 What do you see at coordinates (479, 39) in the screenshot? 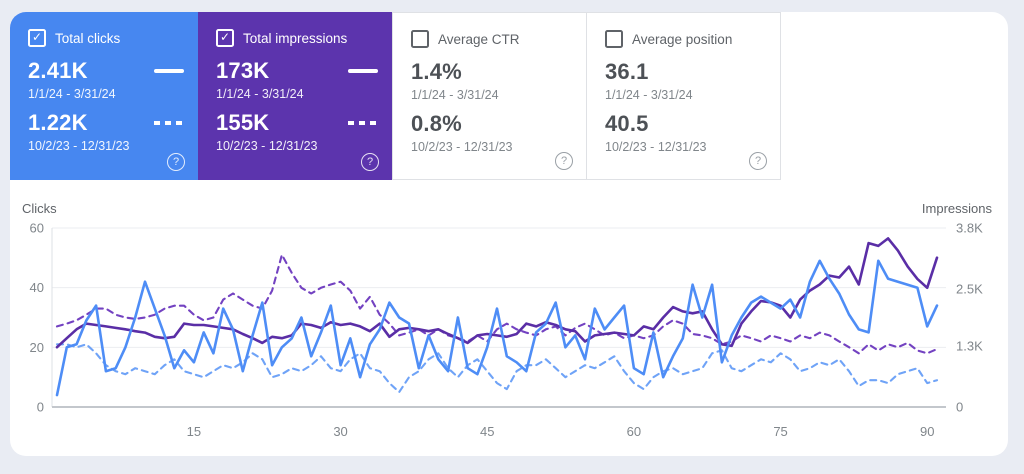
I see `card-label: Average CTR` at bounding box center [479, 39].